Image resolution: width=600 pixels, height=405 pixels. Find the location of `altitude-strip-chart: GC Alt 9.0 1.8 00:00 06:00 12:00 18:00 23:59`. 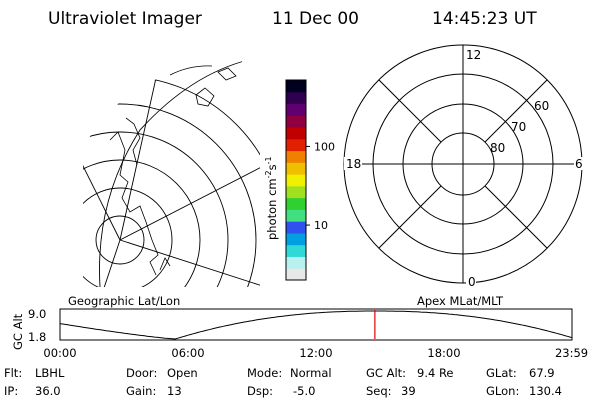

altitude-strip-chart: GC Alt 9.0 1.8 00:00 06:00 12:00 18:00 23:59 is located at coordinates (299, 333).